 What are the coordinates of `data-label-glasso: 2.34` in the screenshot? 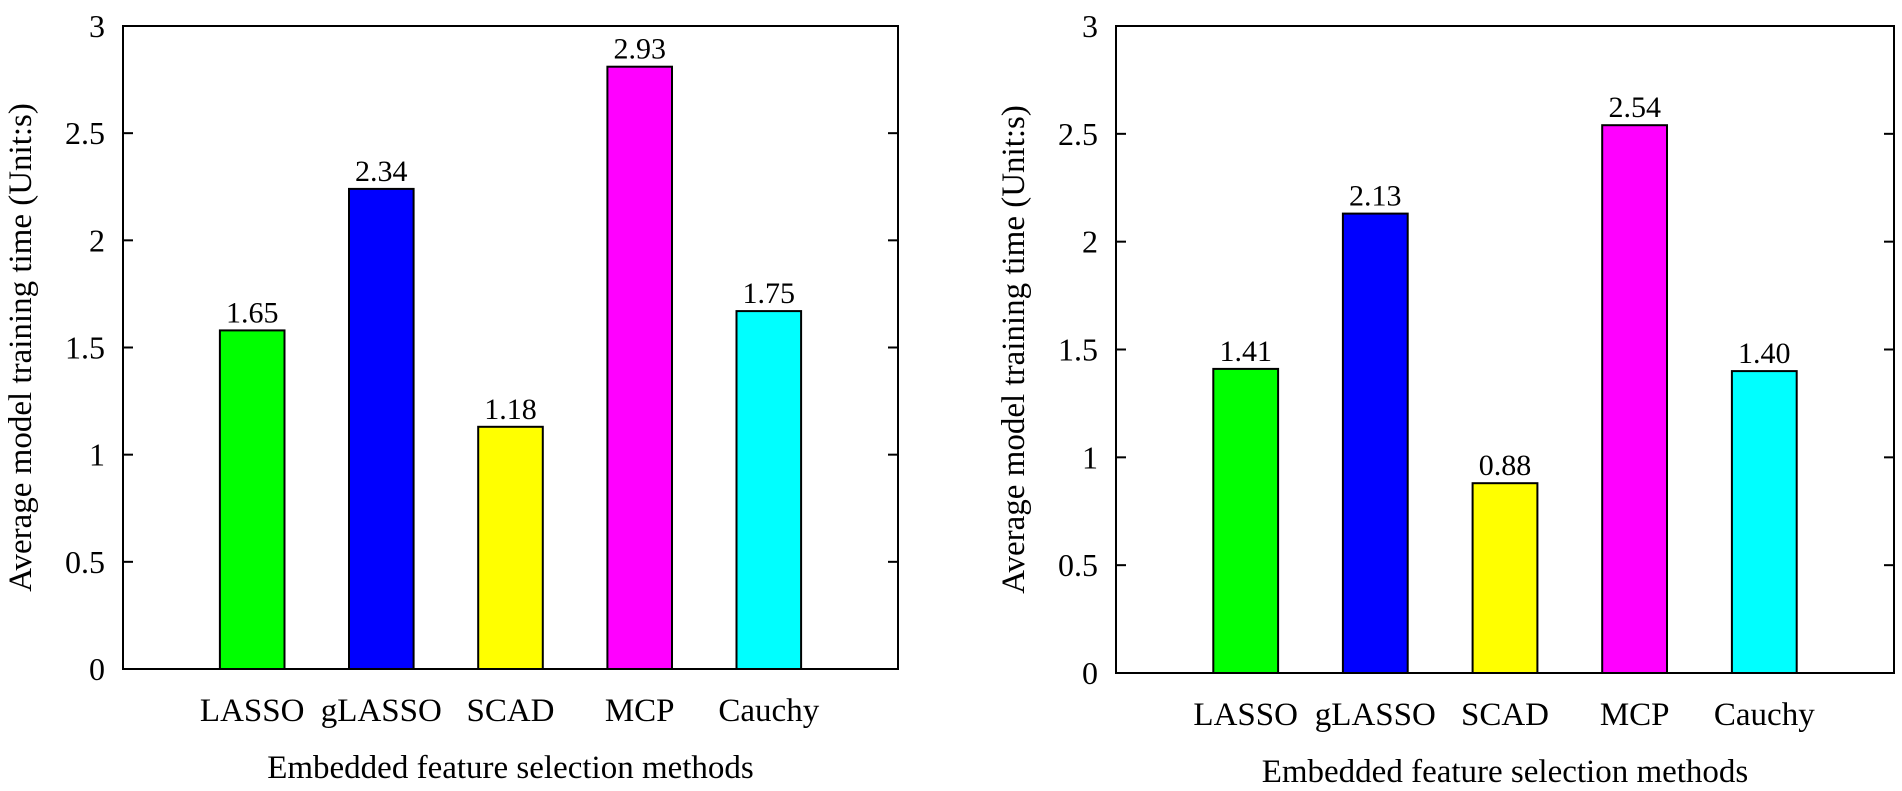 It's located at (381, 171).